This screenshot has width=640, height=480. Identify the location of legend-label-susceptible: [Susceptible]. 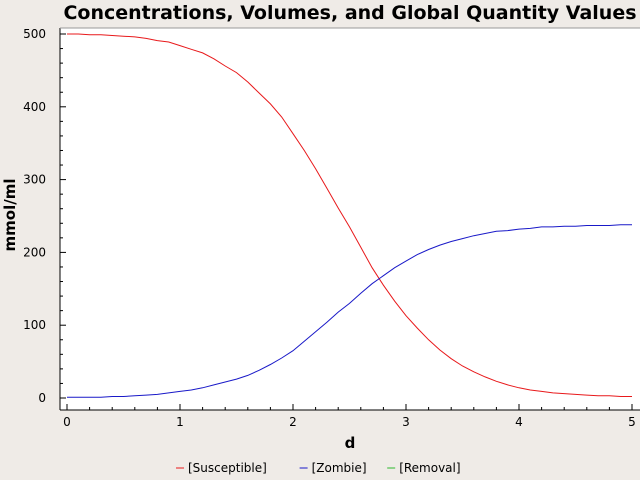
(227, 468).